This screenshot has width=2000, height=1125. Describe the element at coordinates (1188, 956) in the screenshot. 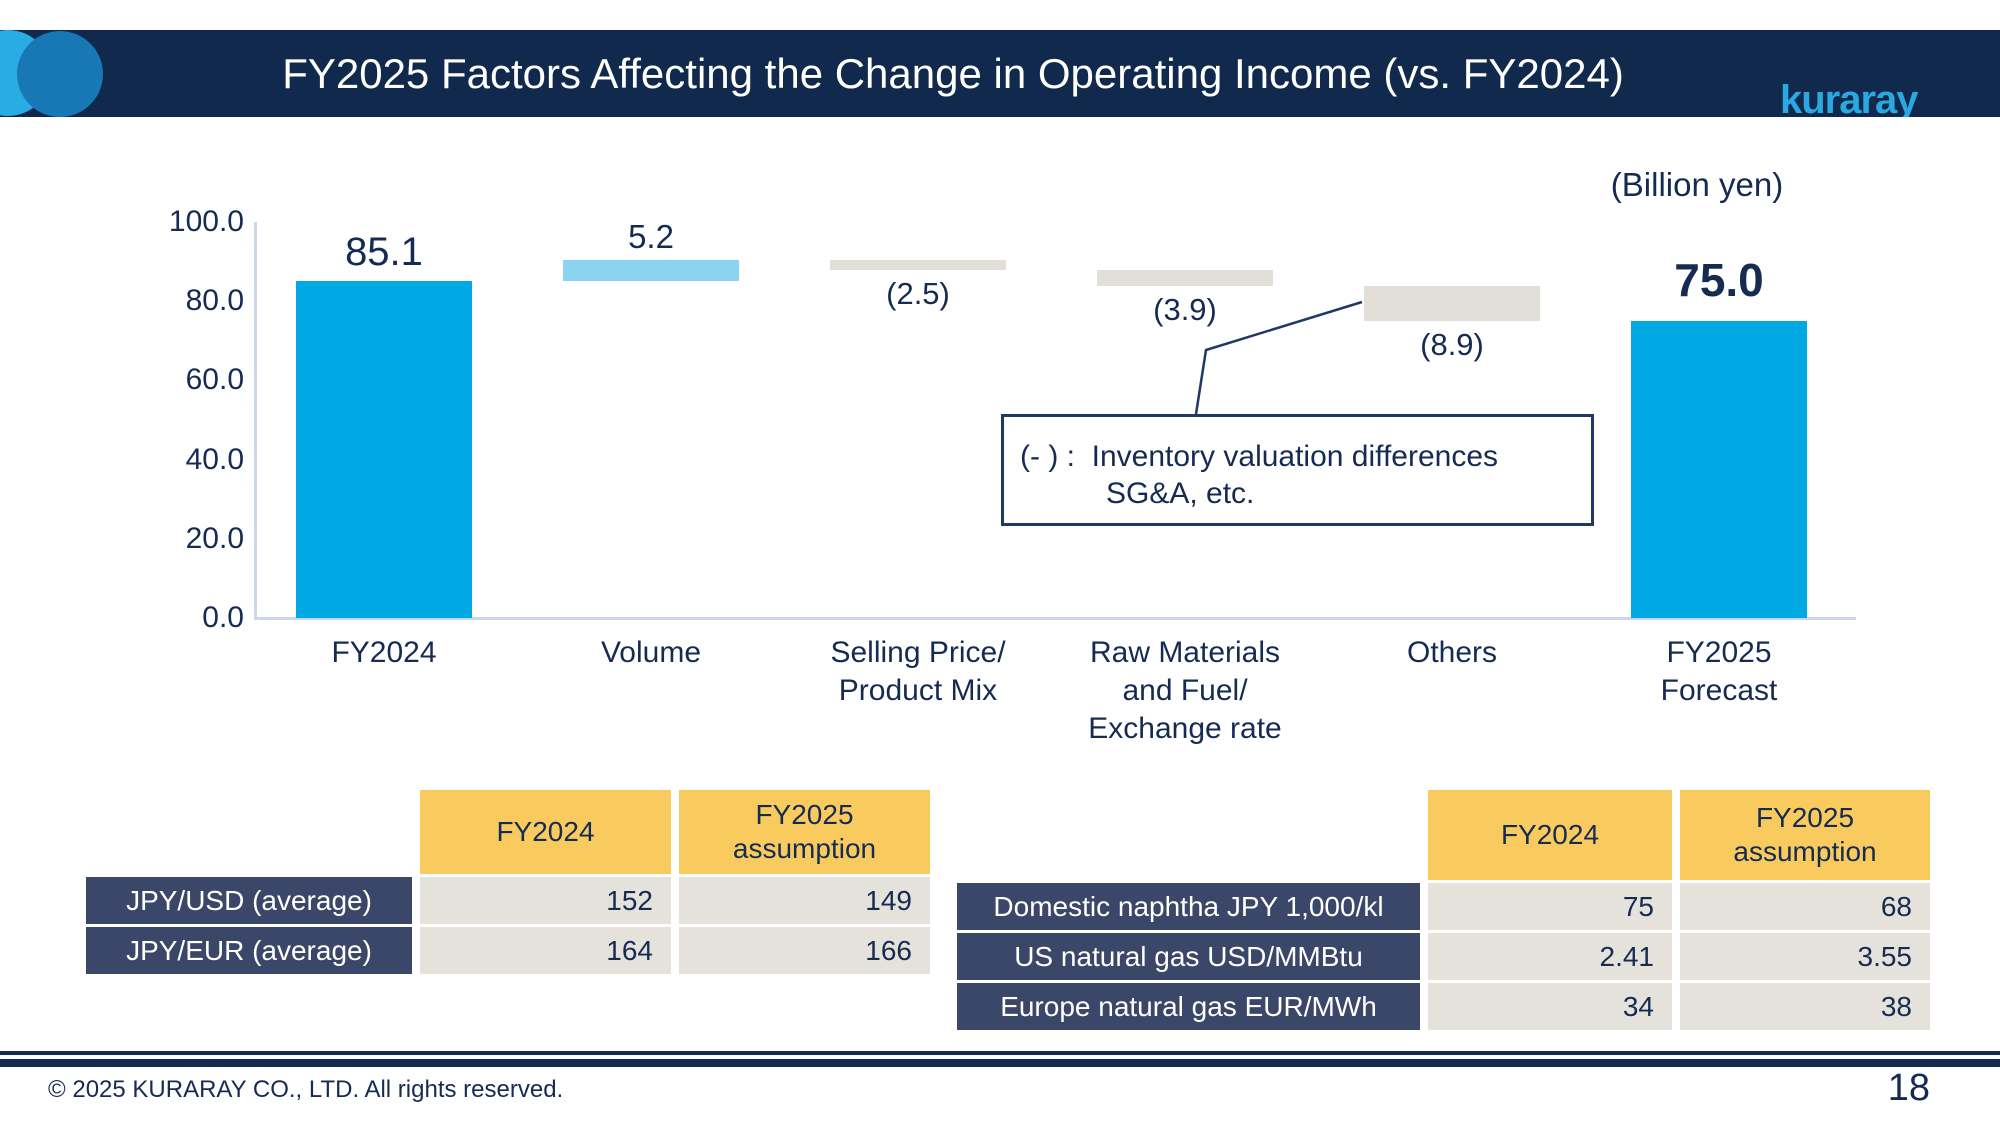

I see `row-label-us-natural-gas: US natural gas USD/MMBtu` at that location.